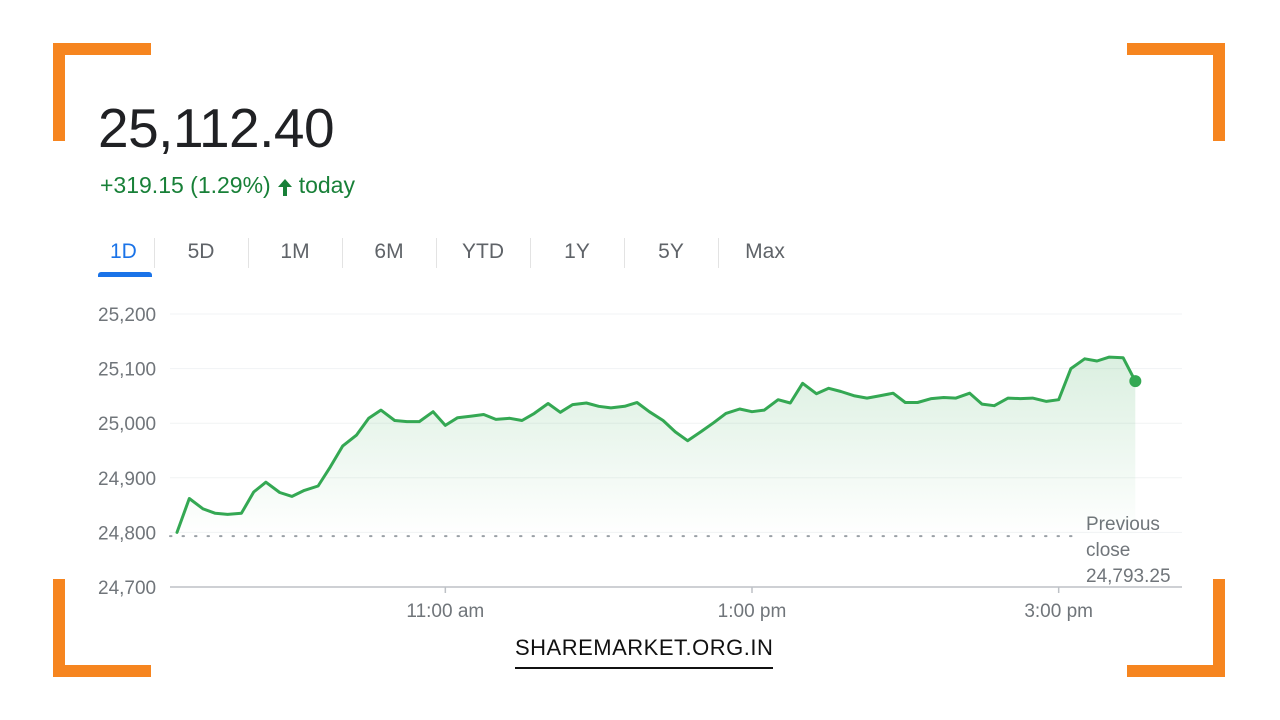  I want to click on tab-max: Max, so click(765, 254).